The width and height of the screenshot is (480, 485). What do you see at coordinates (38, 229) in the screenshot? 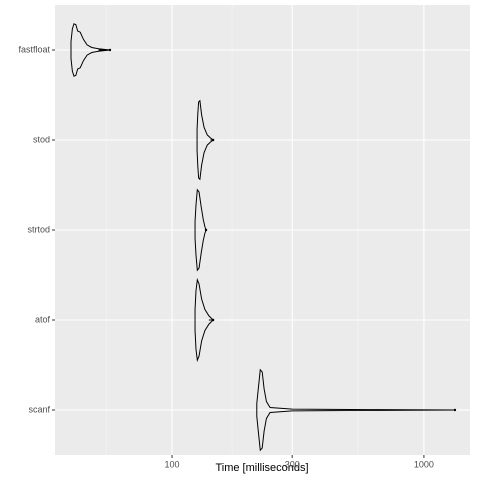
I see `y-tick-label: strtod` at bounding box center [38, 229].